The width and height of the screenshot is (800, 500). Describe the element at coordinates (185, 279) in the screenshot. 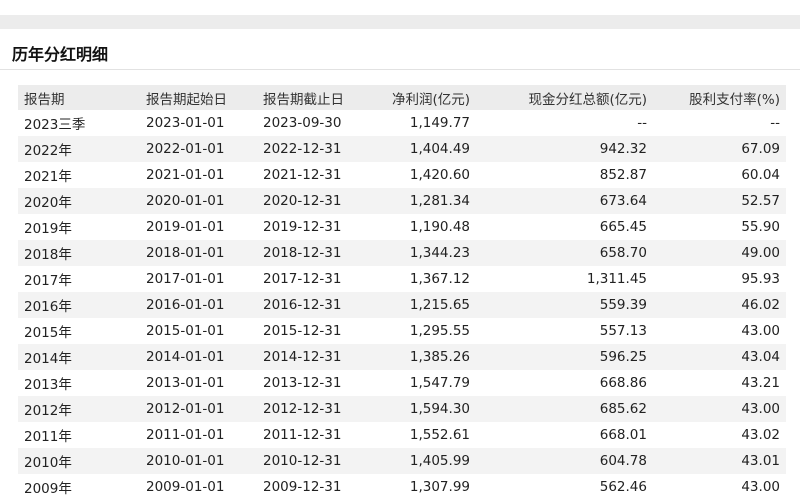

I see `cell-start-date: 2017-01-01` at that location.